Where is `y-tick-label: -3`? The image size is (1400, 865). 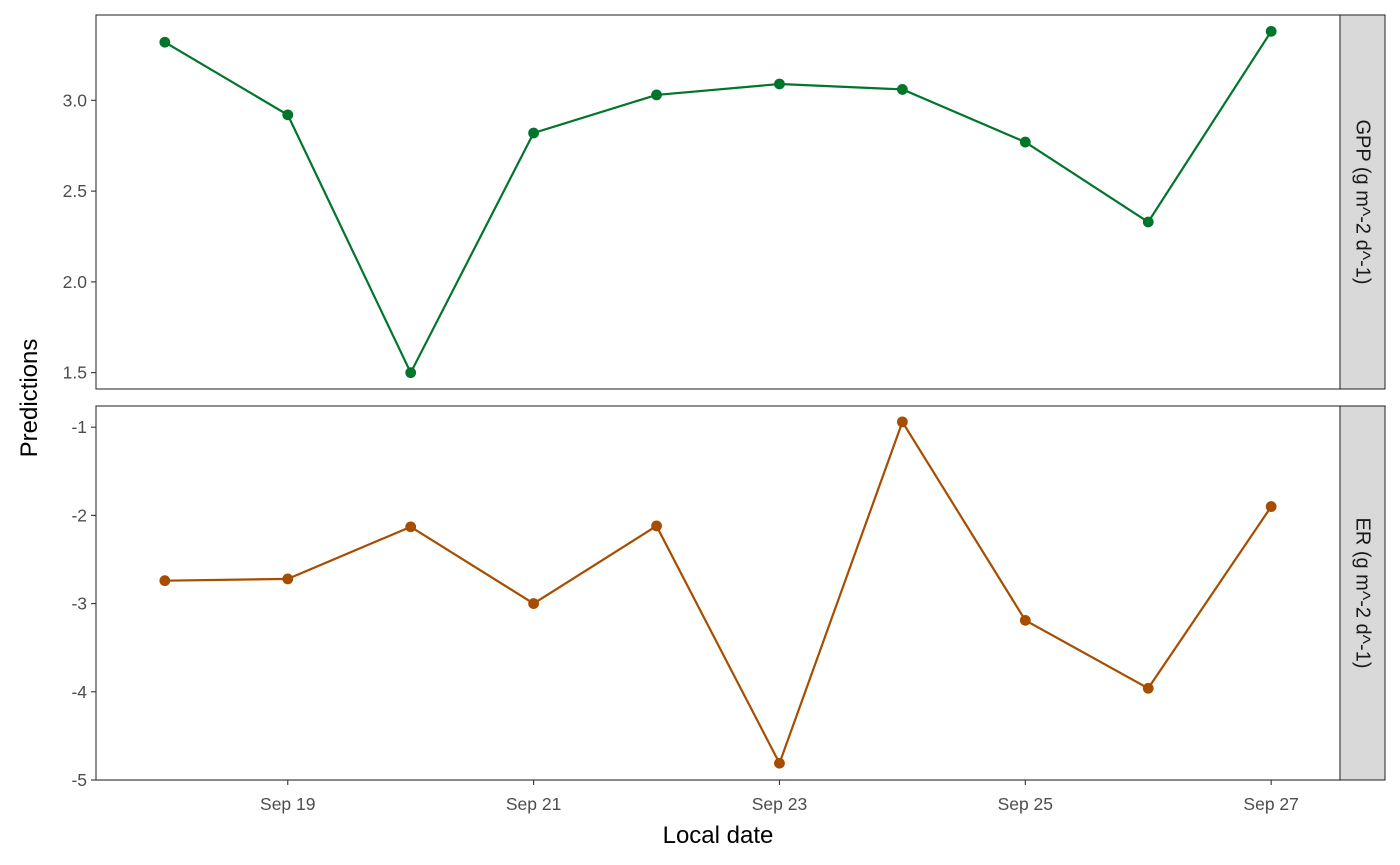 y-tick-label: -3 is located at coordinates (79, 604).